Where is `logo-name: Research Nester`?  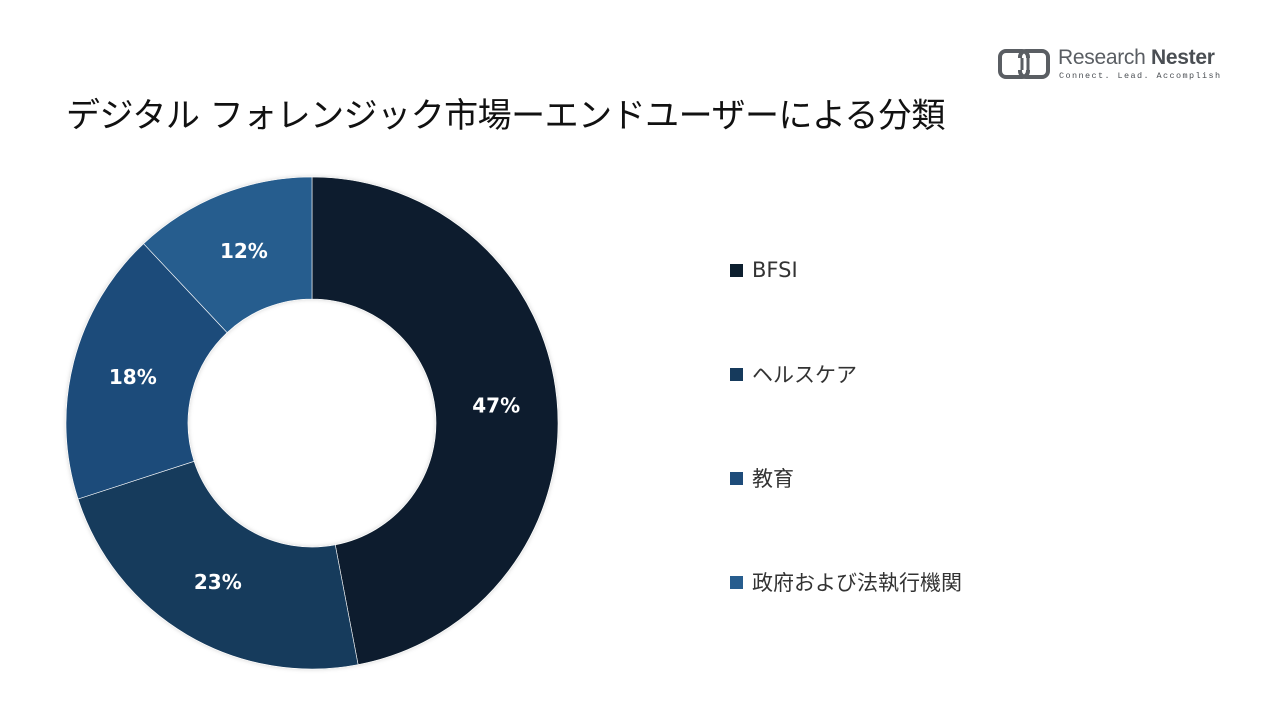 logo-name: Research Nester is located at coordinates (1136, 58).